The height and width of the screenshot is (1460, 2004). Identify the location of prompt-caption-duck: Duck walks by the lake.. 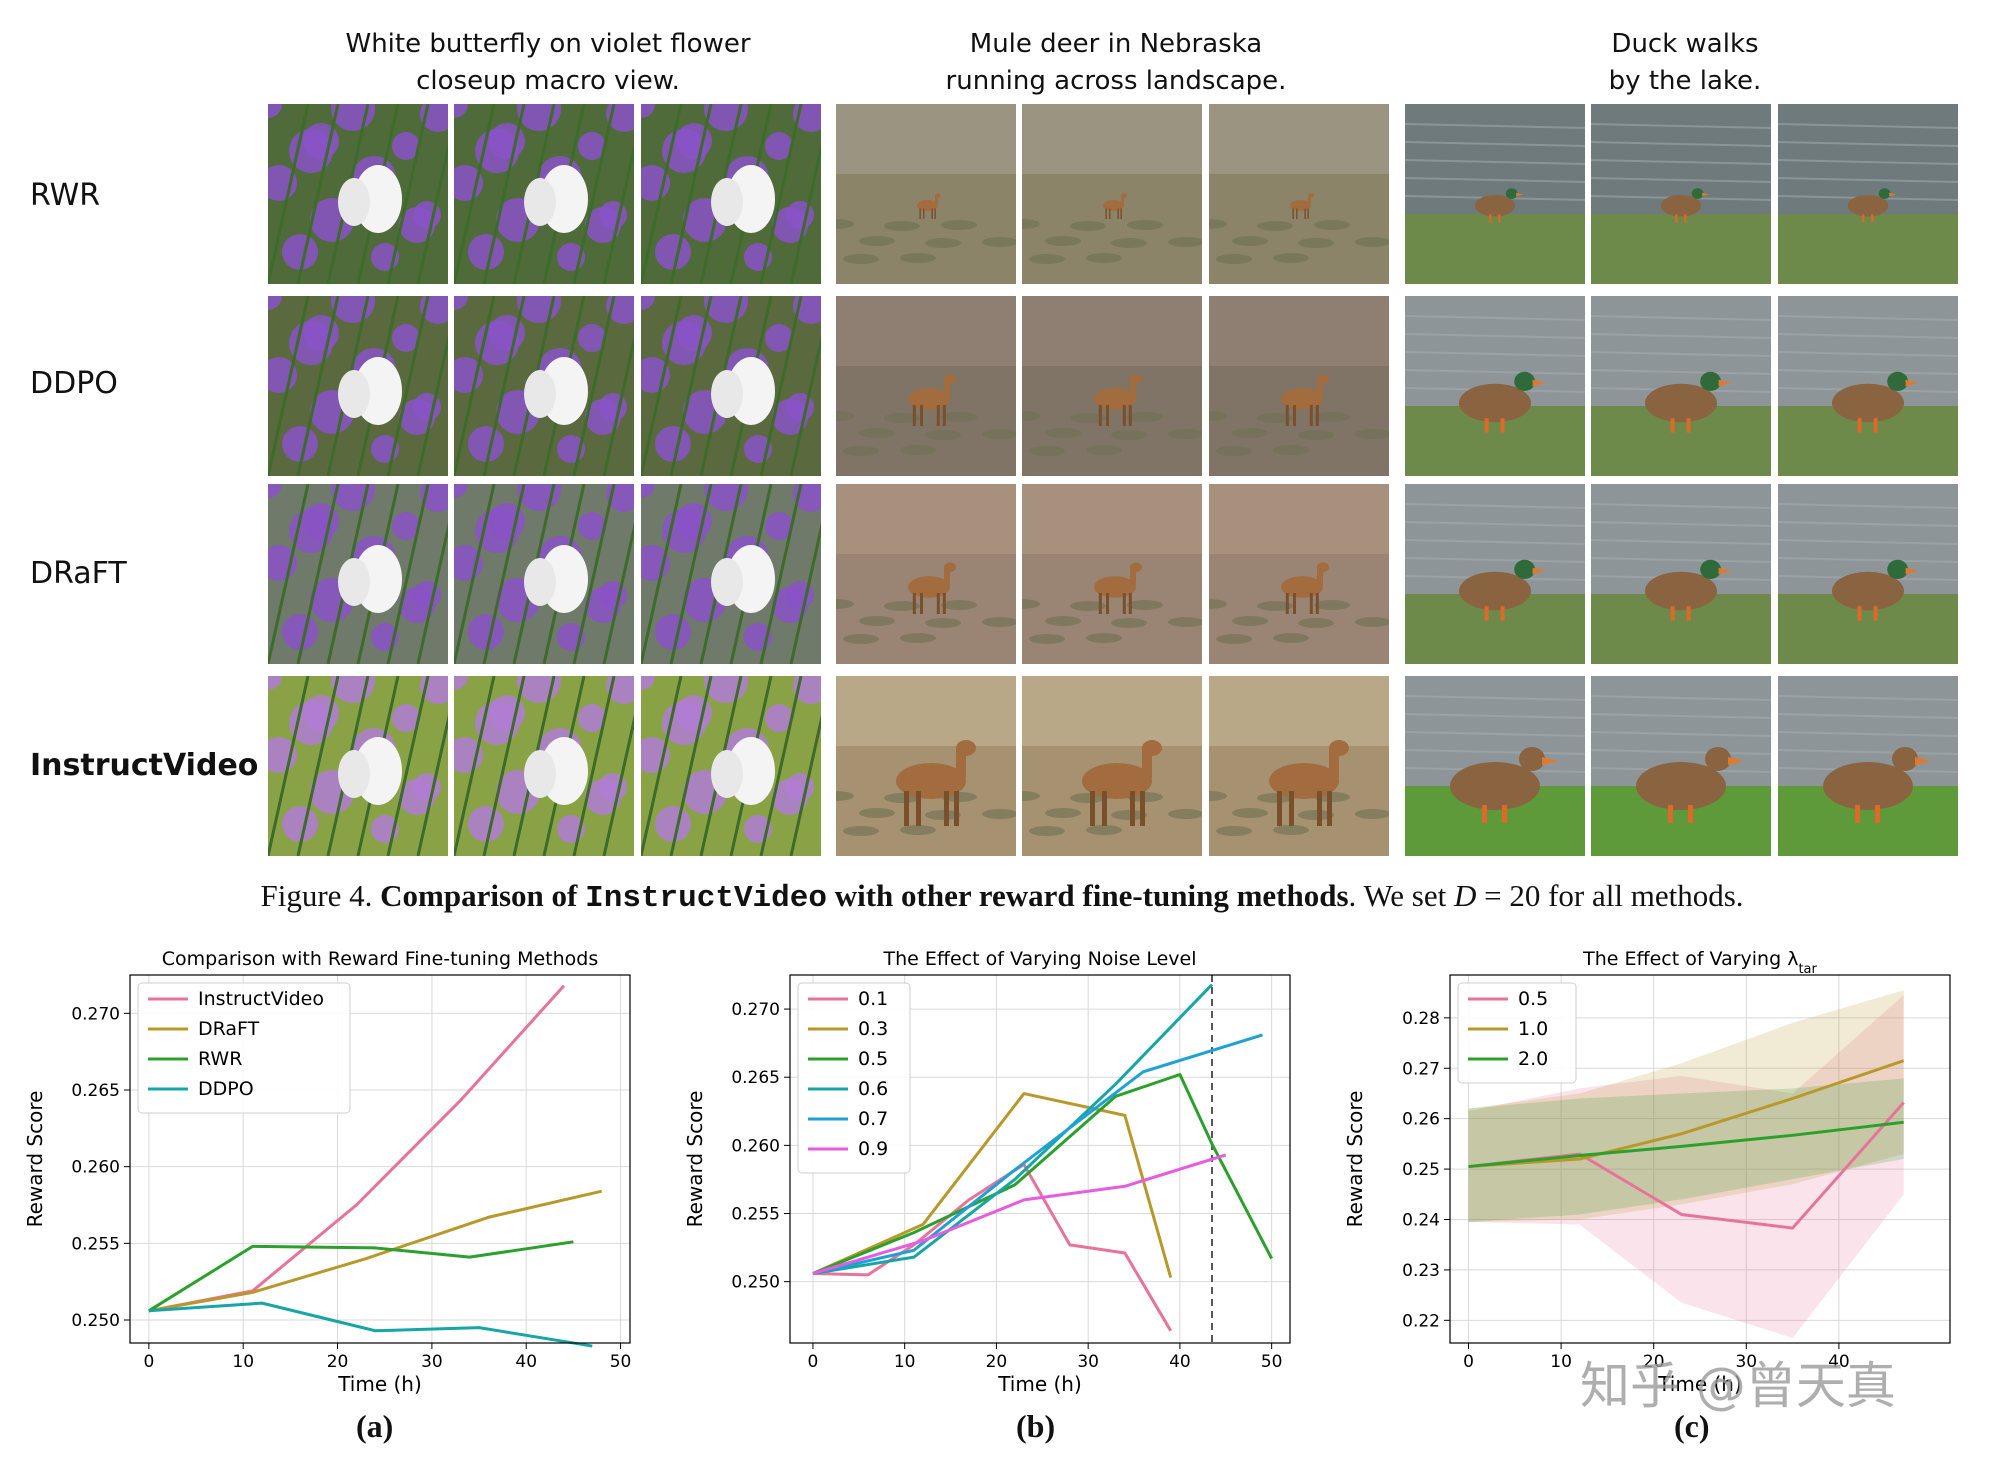
(1685, 63).